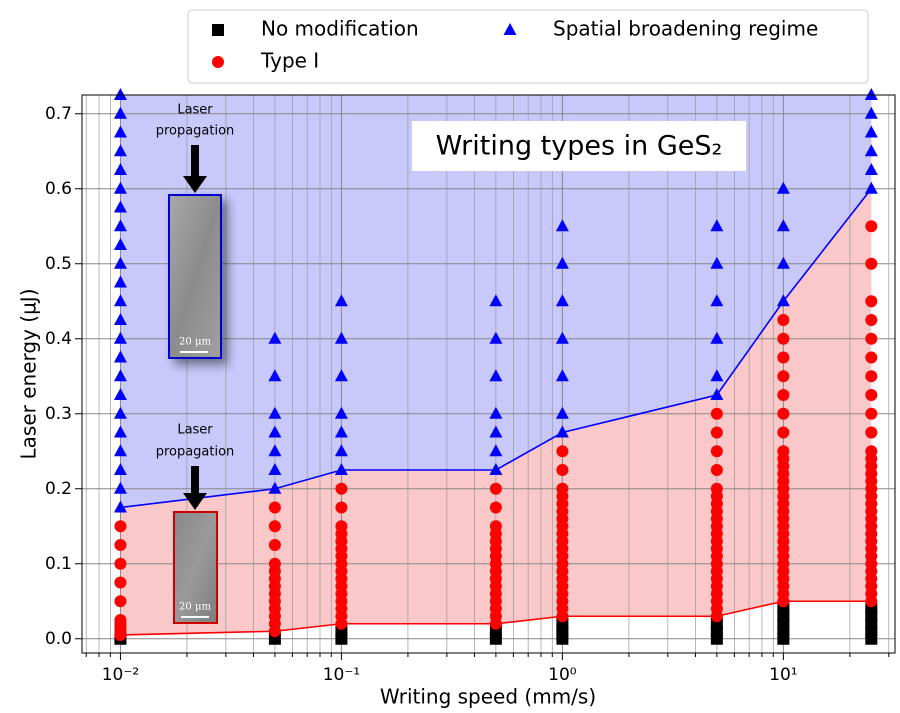  I want to click on boundary-line, so click(496, 618).